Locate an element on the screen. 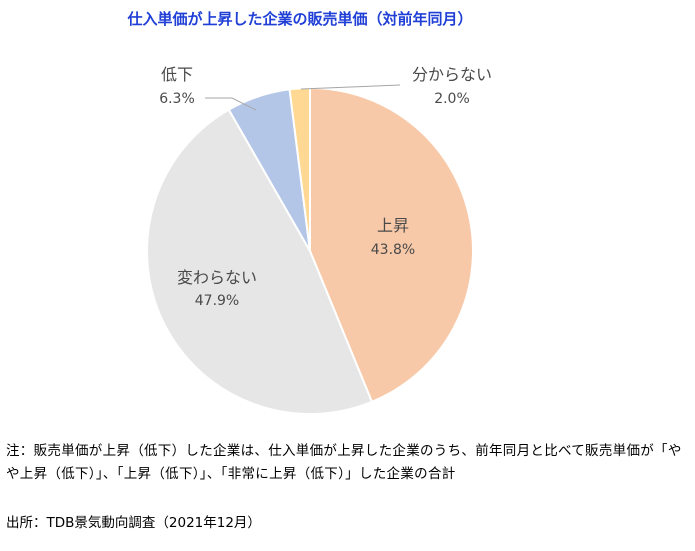 Image resolution: width=695 pixels, height=551 pixels. slice-label-unknown: 分からない is located at coordinates (452, 74).